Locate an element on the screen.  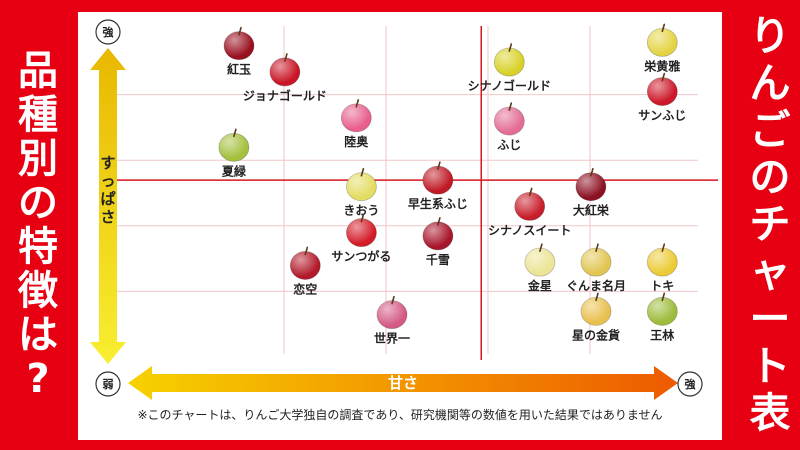
right-title-char: ー is located at coordinates (770, 318).